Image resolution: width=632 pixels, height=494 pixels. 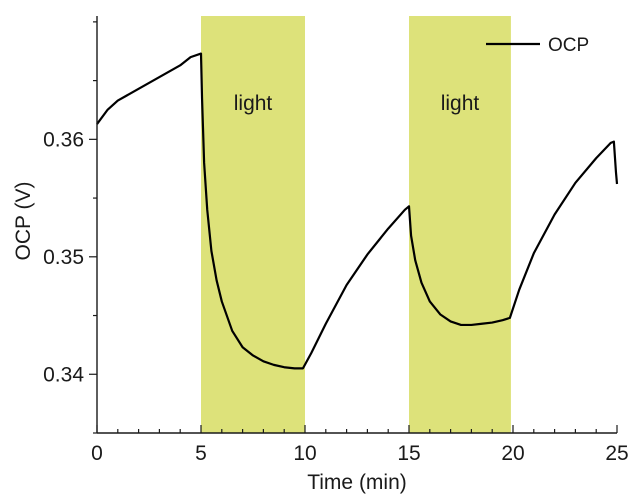 What do you see at coordinates (63, 374) in the screenshot?
I see `y-tick-label: 0.34` at bounding box center [63, 374].